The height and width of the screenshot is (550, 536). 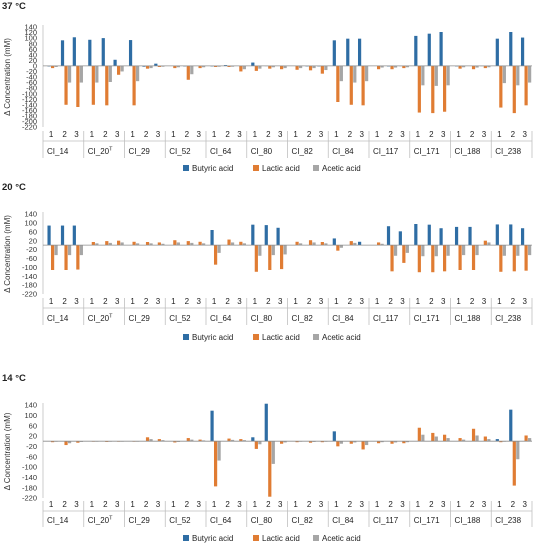 What do you see at coordinates (508, 520) in the screenshot?
I see `category-label: CI_238` at bounding box center [508, 520].